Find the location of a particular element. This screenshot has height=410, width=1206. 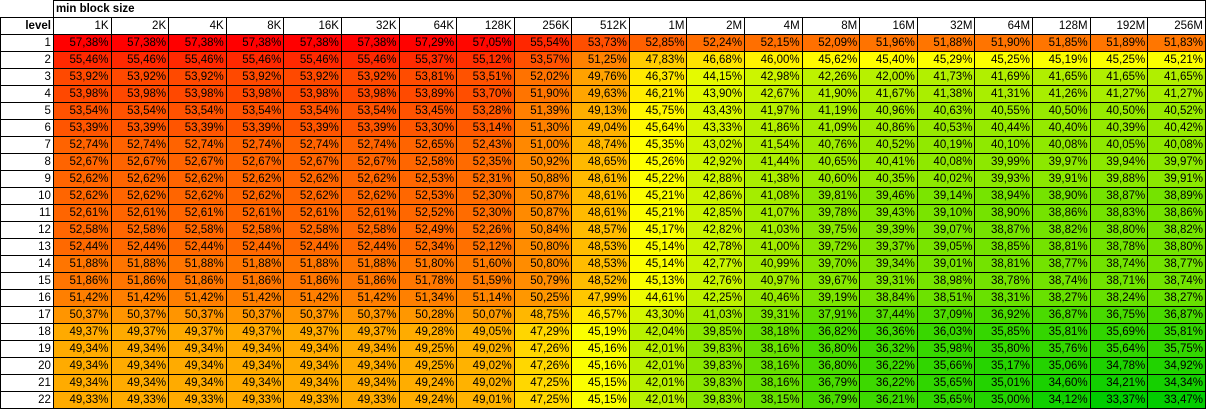

value-cell: 51,59% is located at coordinates (485, 281).